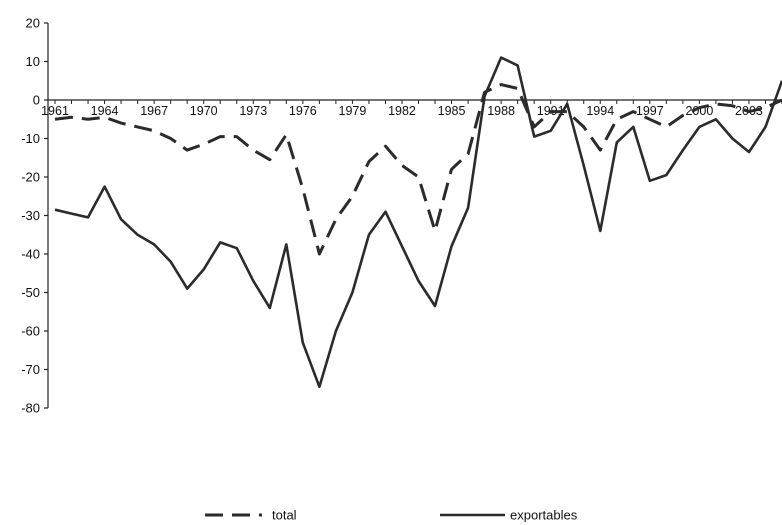 This screenshot has width=782, height=525. Describe the element at coordinates (30, 292) in the screenshot. I see `y-tick-label: -50` at that location.